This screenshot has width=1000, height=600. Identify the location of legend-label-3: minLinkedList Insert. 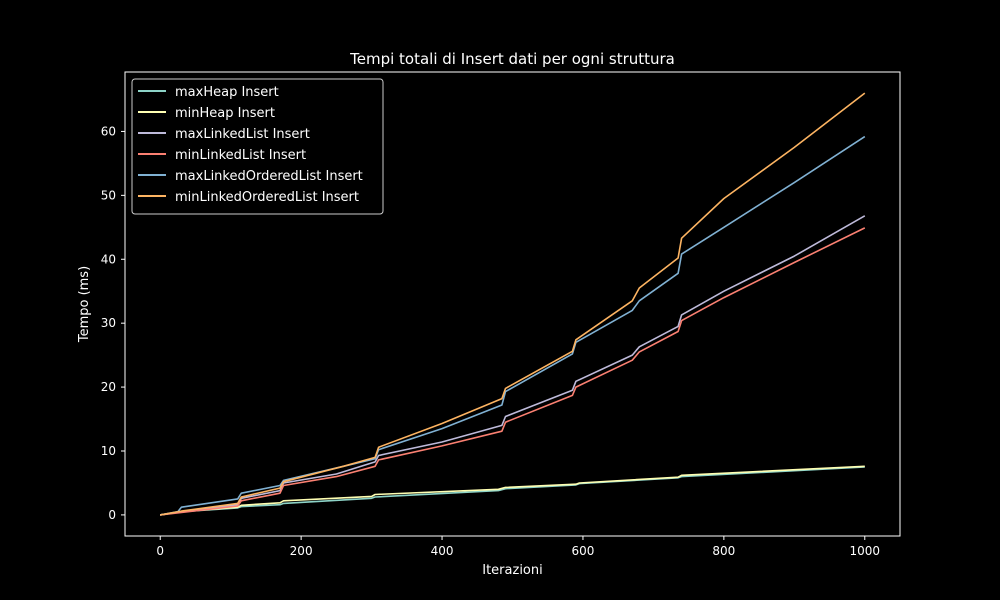
(240, 155).